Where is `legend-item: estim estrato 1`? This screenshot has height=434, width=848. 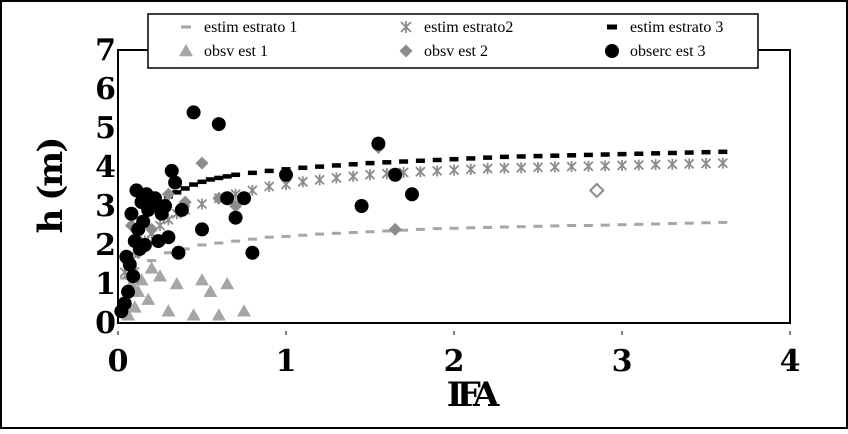 legend-item: estim estrato 1 is located at coordinates (239, 27).